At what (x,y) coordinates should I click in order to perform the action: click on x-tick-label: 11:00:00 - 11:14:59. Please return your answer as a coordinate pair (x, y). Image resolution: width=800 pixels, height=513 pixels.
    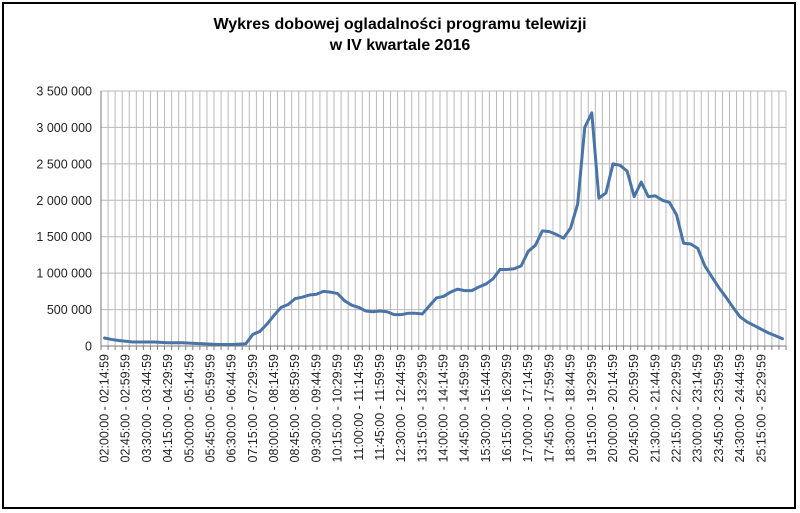
    Looking at the image, I should click on (359, 407).